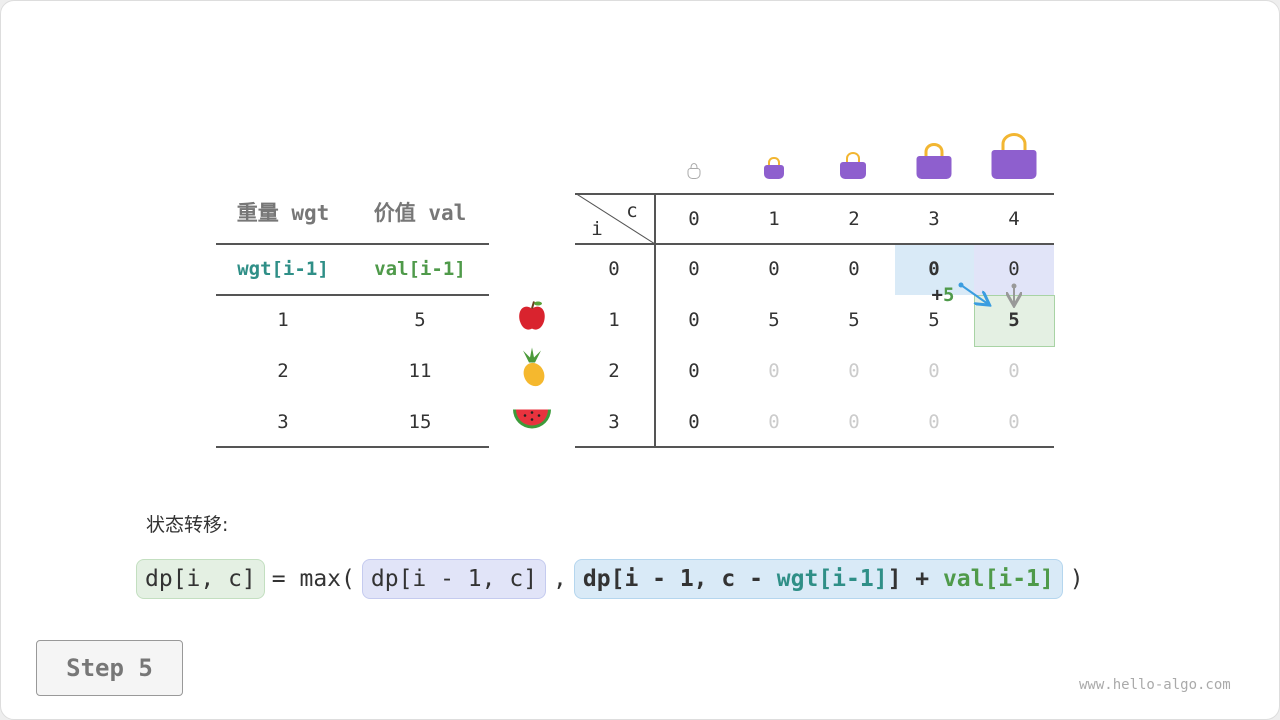  What do you see at coordinates (283, 269) in the screenshot?
I see `subheader-wgt: wgt[i-1]` at bounding box center [283, 269].